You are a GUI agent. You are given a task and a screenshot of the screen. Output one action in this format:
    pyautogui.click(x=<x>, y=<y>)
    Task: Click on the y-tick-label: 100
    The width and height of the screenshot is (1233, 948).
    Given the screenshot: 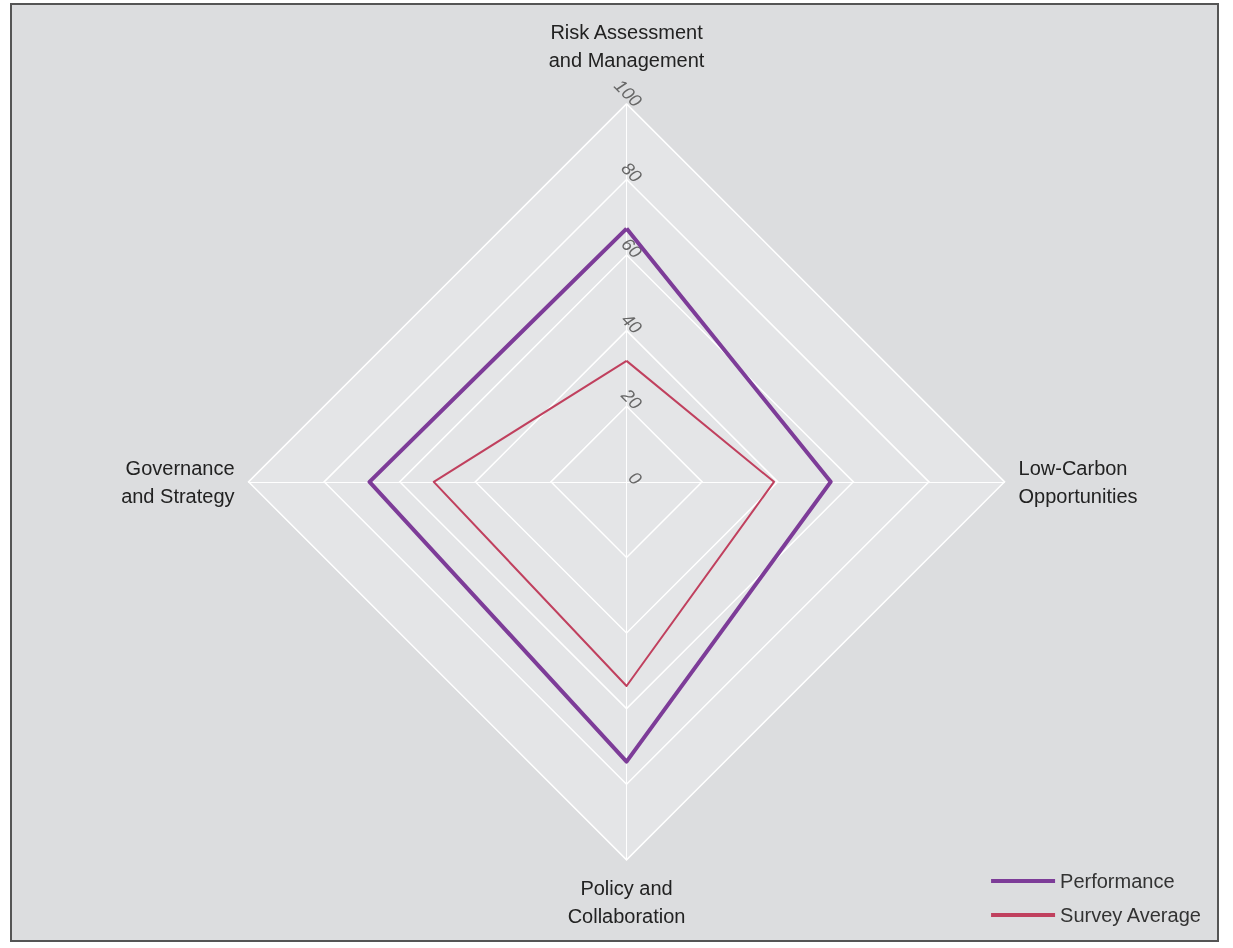 What is the action you would take?
    pyautogui.click(x=628, y=93)
    